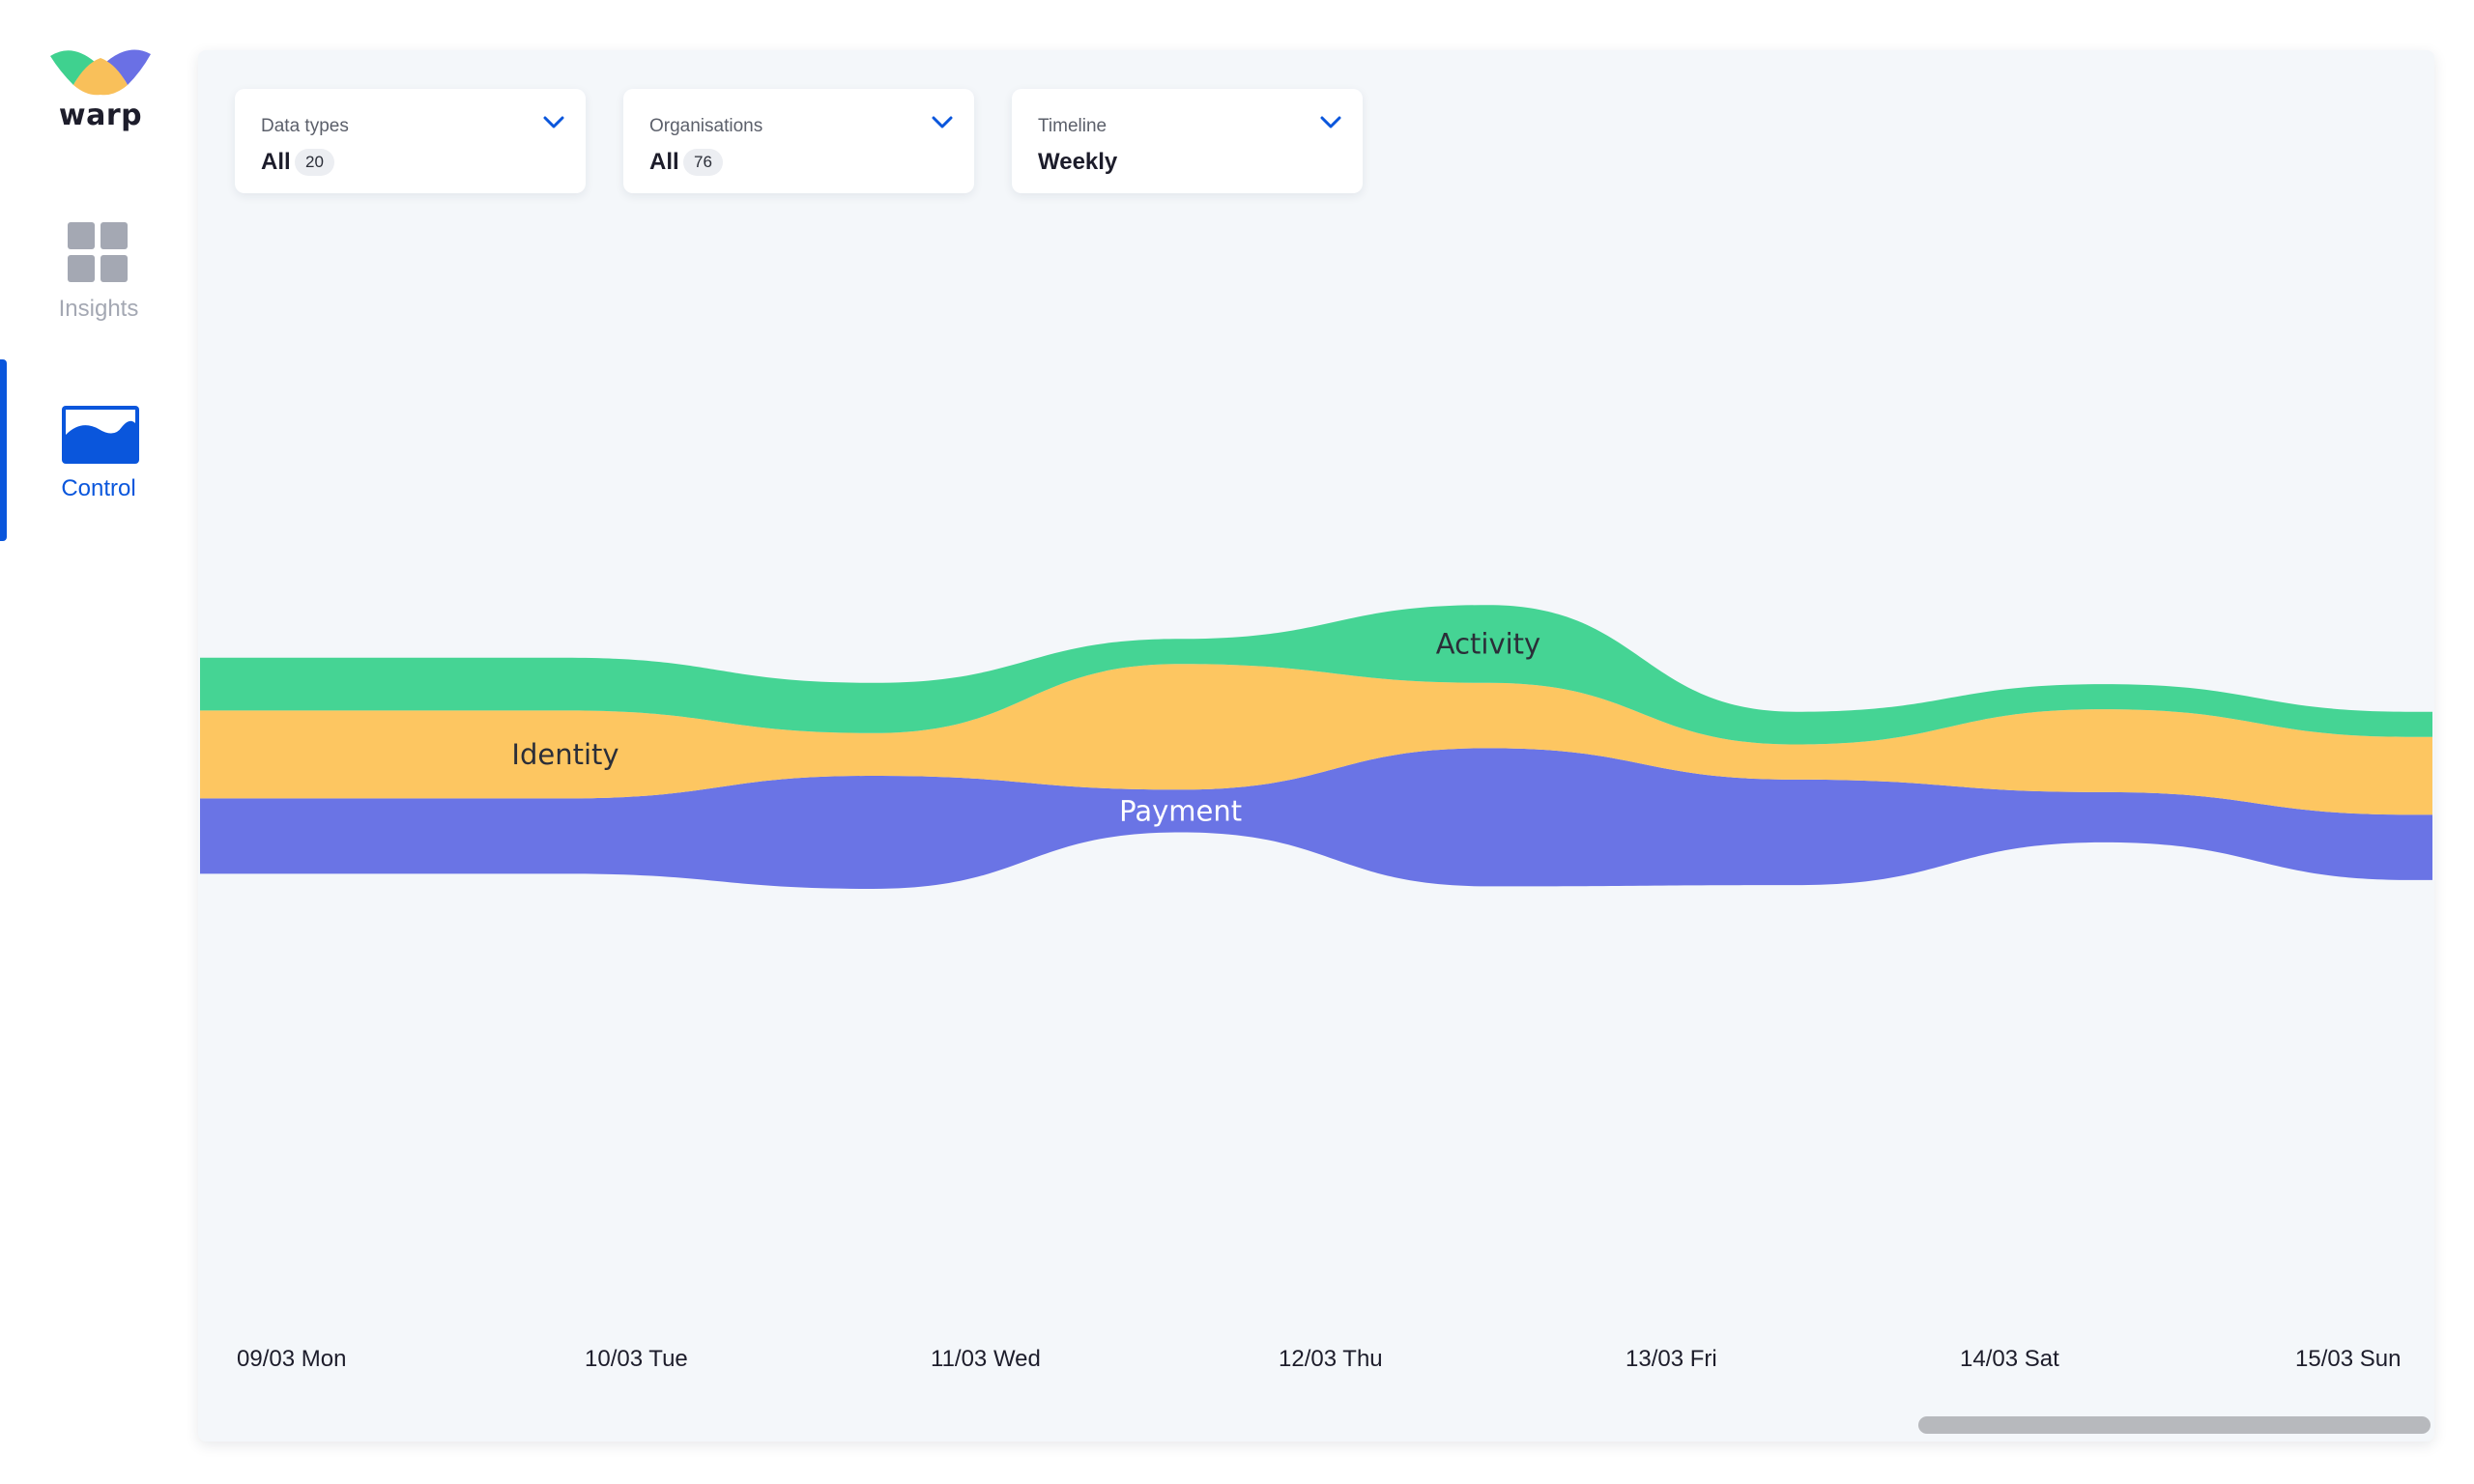 This screenshot has height=1484, width=2474. I want to click on count-badge: 20, so click(314, 162).